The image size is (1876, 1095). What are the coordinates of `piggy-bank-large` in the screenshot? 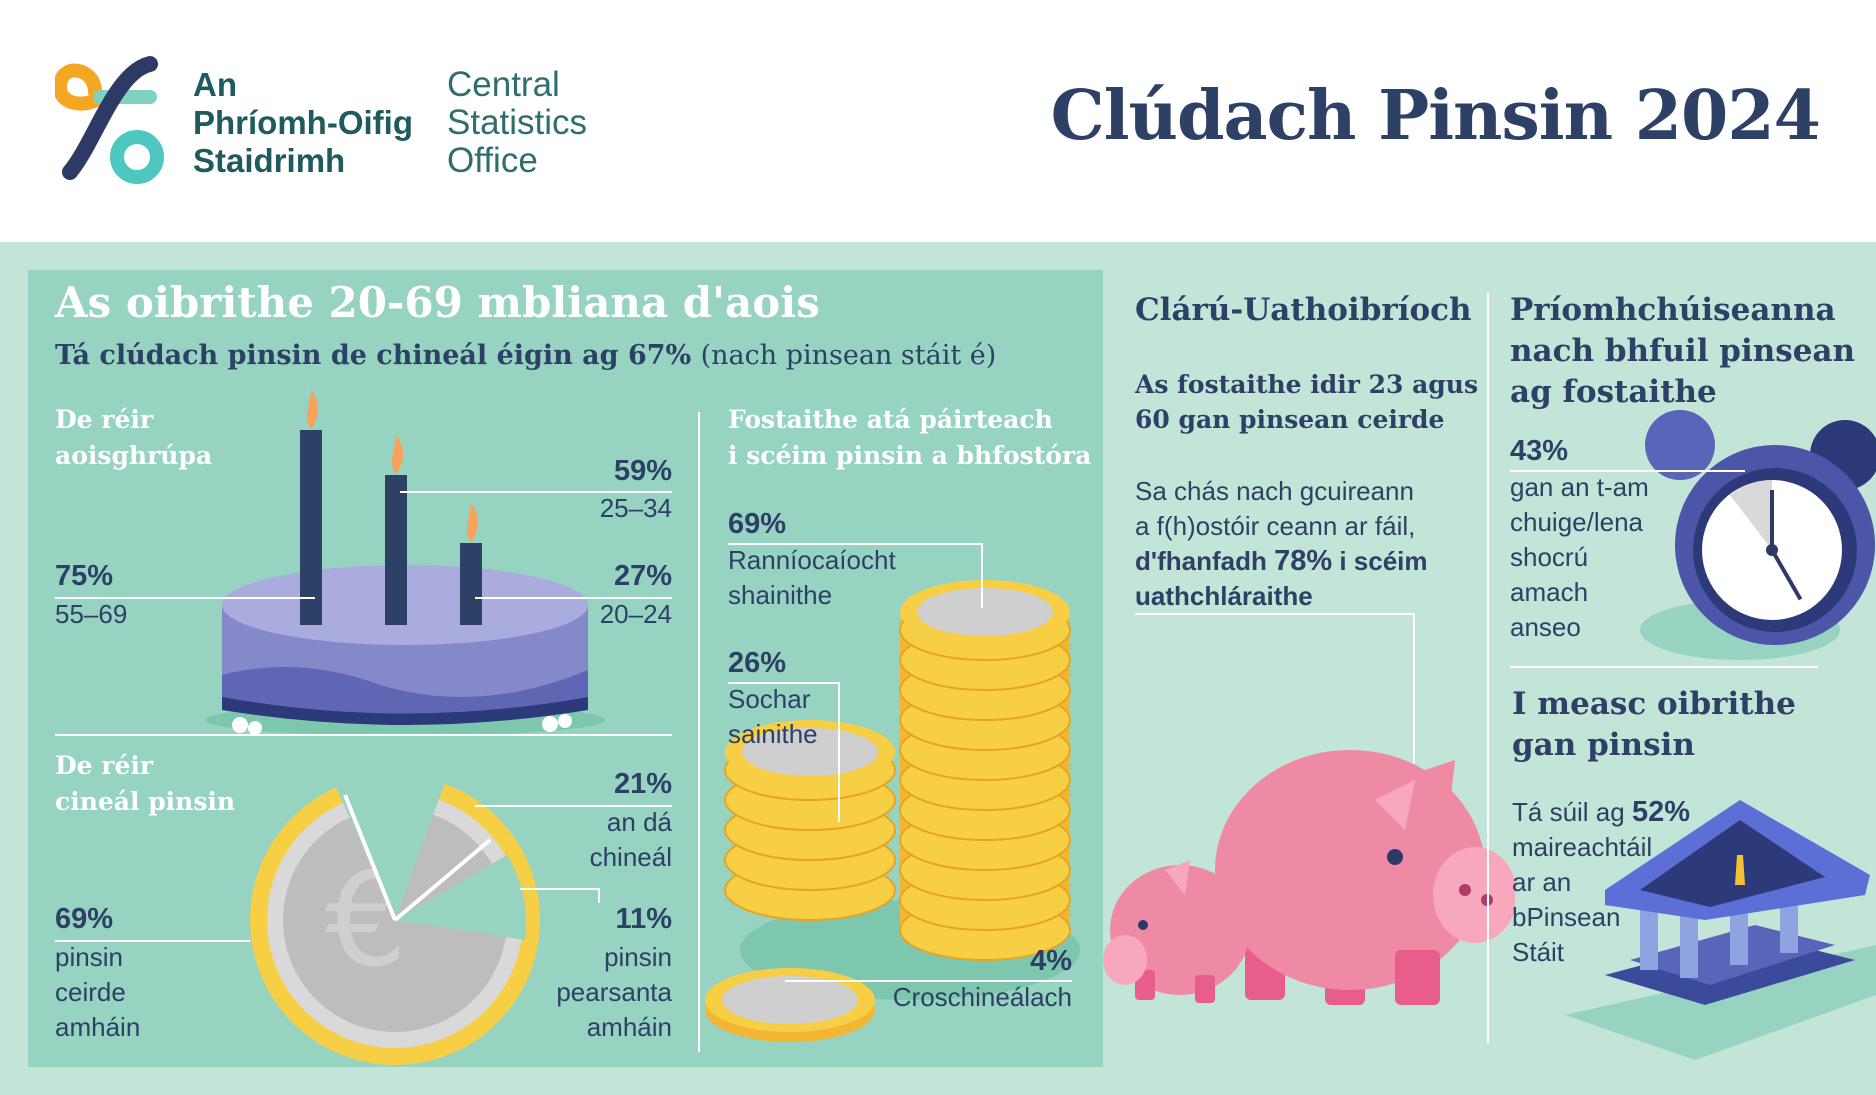 It's located at (1365, 877).